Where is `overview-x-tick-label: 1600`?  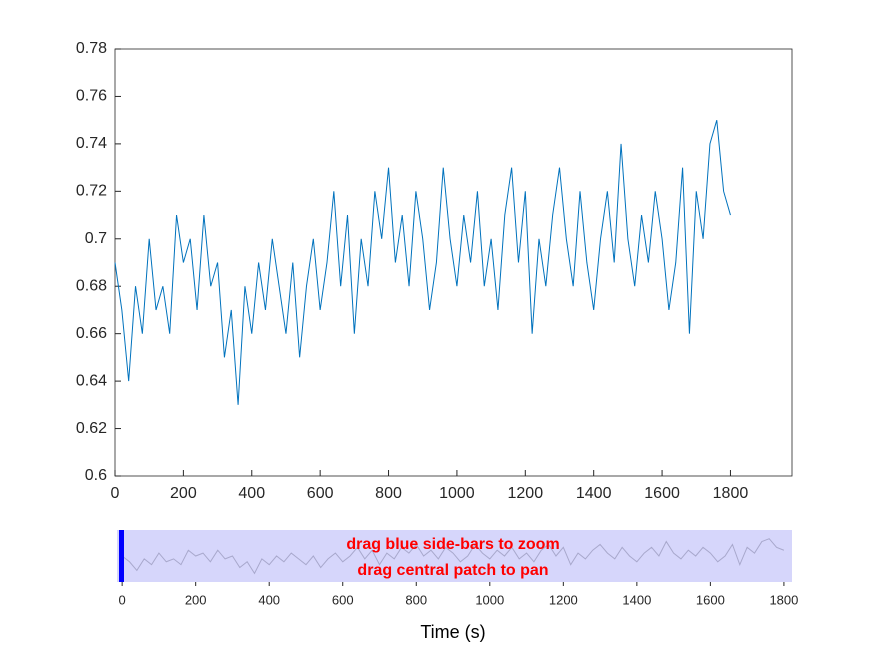
overview-x-tick-label: 1600 is located at coordinates (710, 599).